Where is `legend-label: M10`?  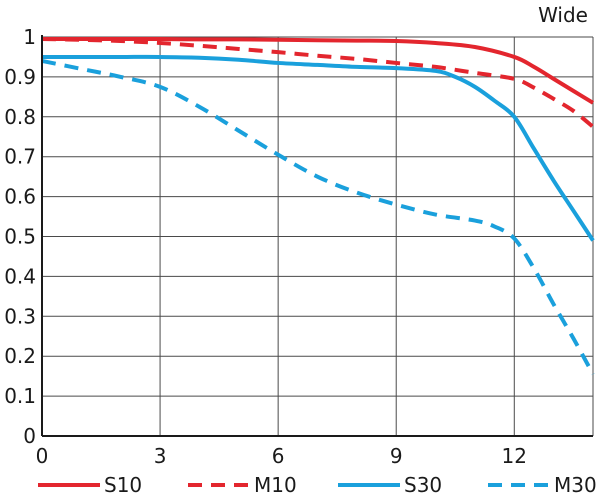
legend-label: M10 is located at coordinates (275, 485).